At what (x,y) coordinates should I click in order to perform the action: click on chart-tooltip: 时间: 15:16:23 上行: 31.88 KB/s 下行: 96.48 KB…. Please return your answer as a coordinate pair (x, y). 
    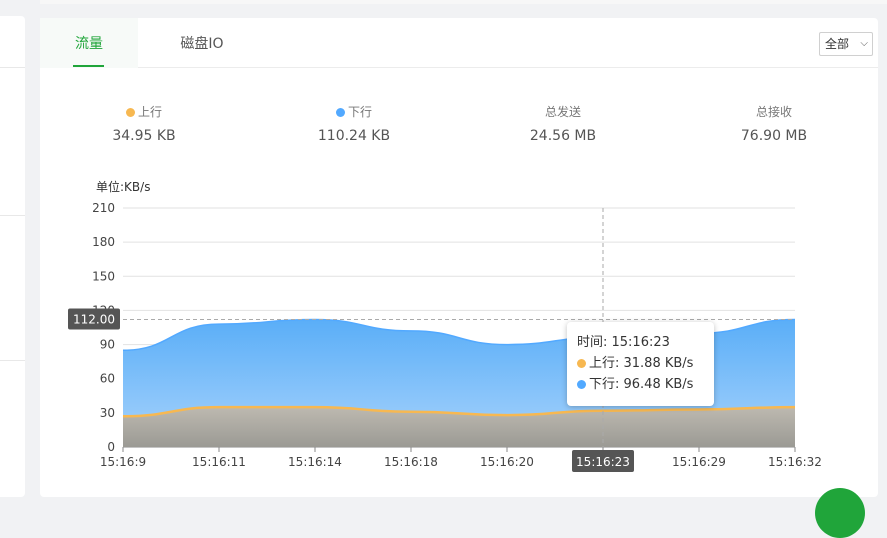
    Looking at the image, I should click on (640, 364).